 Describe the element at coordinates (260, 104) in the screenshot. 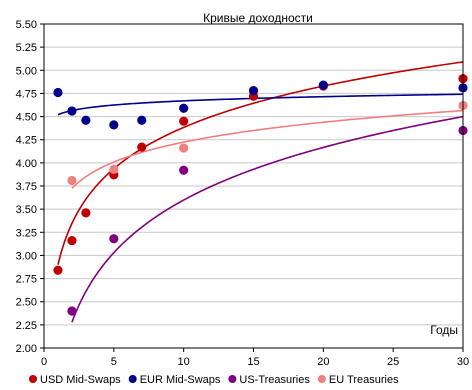

I see `trendline-eur-mid-swaps` at that location.